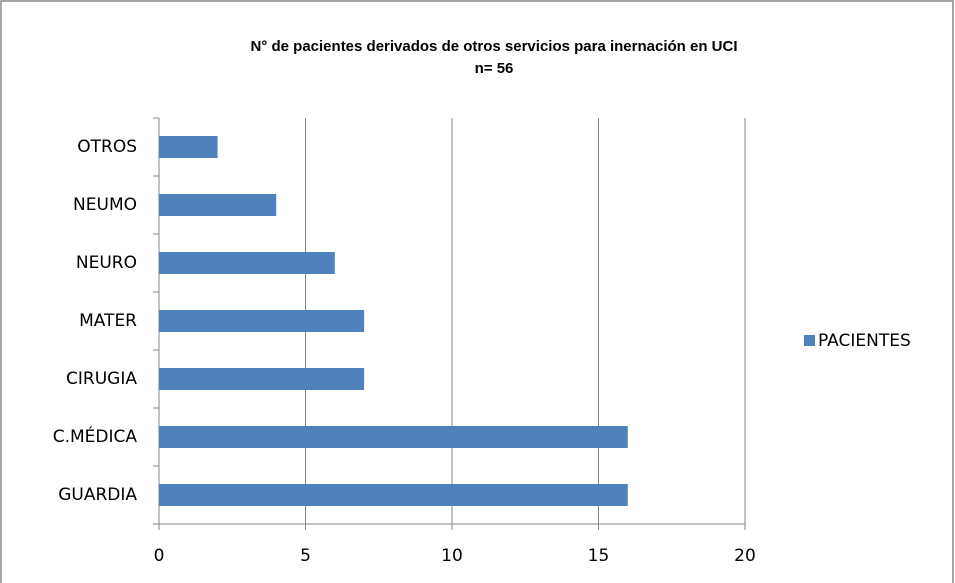 The height and width of the screenshot is (583, 955). Describe the element at coordinates (745, 556) in the screenshot. I see `x-tick-label: 20` at that location.